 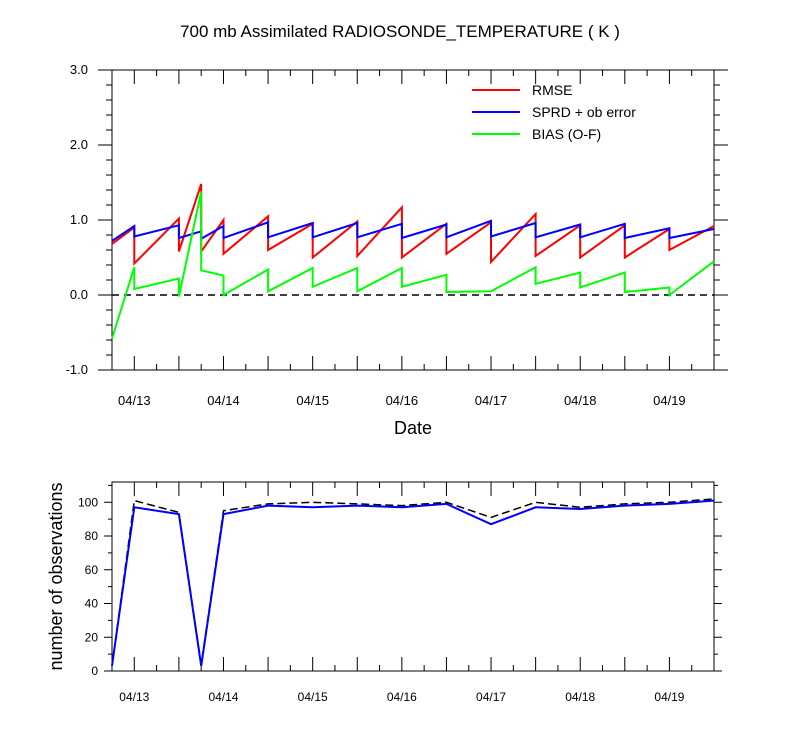 I want to click on top-x-tick-label: 04/13, so click(x=134, y=400).